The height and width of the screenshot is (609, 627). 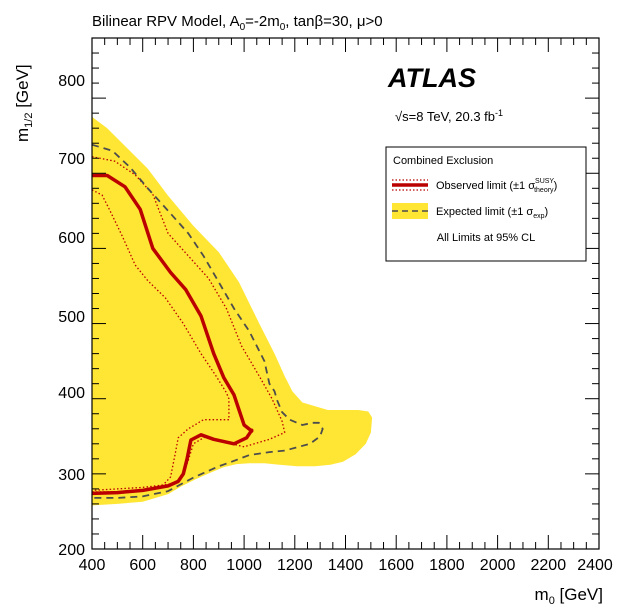 I want to click on y-tick-labels: 200 300 400 500 600 700 800, so click(x=71, y=316).